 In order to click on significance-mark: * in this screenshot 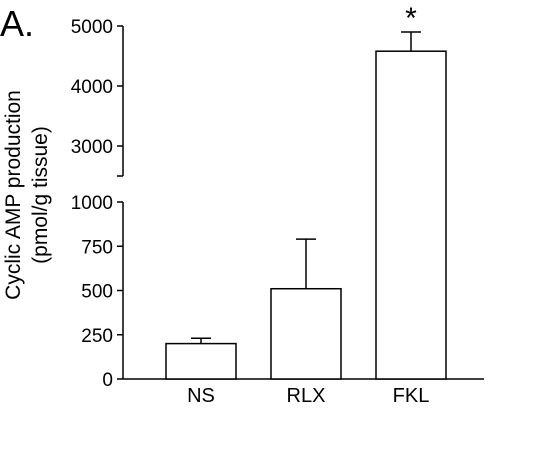, I will do `click(411, 18)`.